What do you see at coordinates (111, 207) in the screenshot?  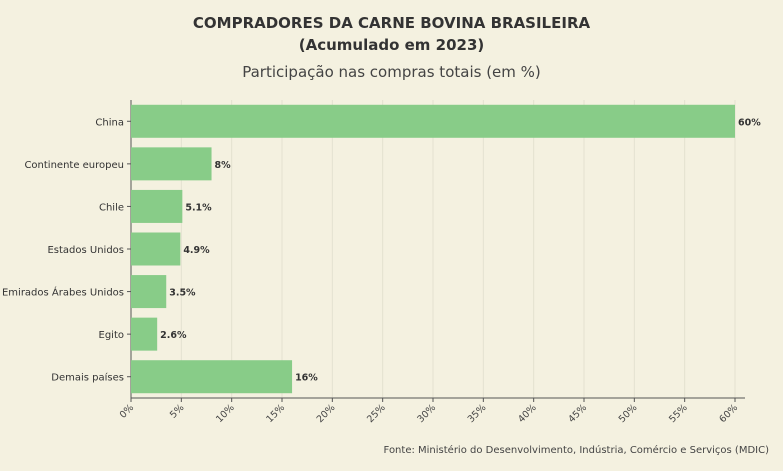 I see `category-label: Chile` at bounding box center [111, 207].